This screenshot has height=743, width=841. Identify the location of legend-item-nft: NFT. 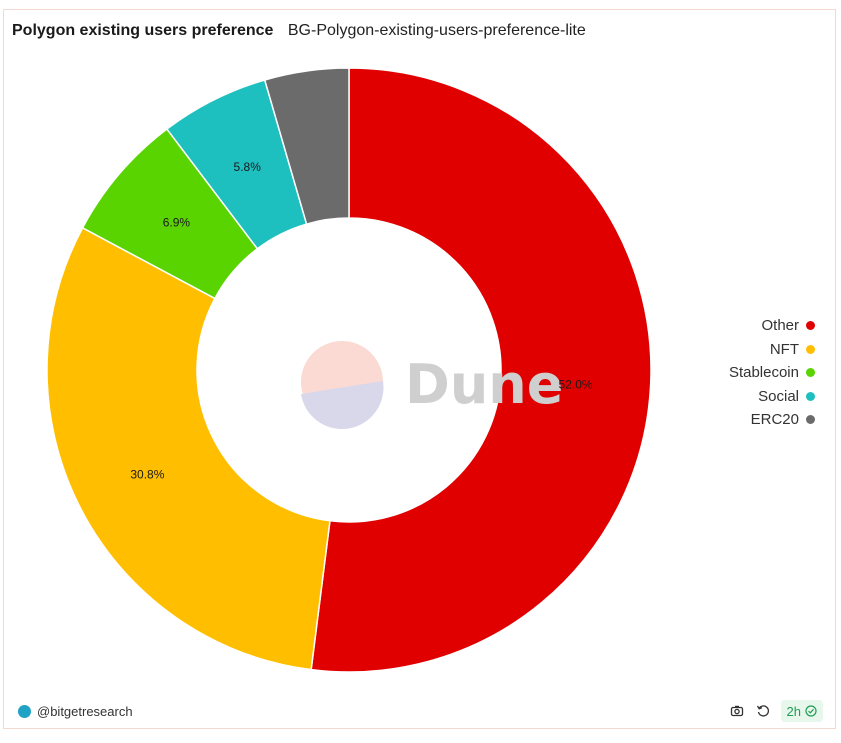
(757, 350).